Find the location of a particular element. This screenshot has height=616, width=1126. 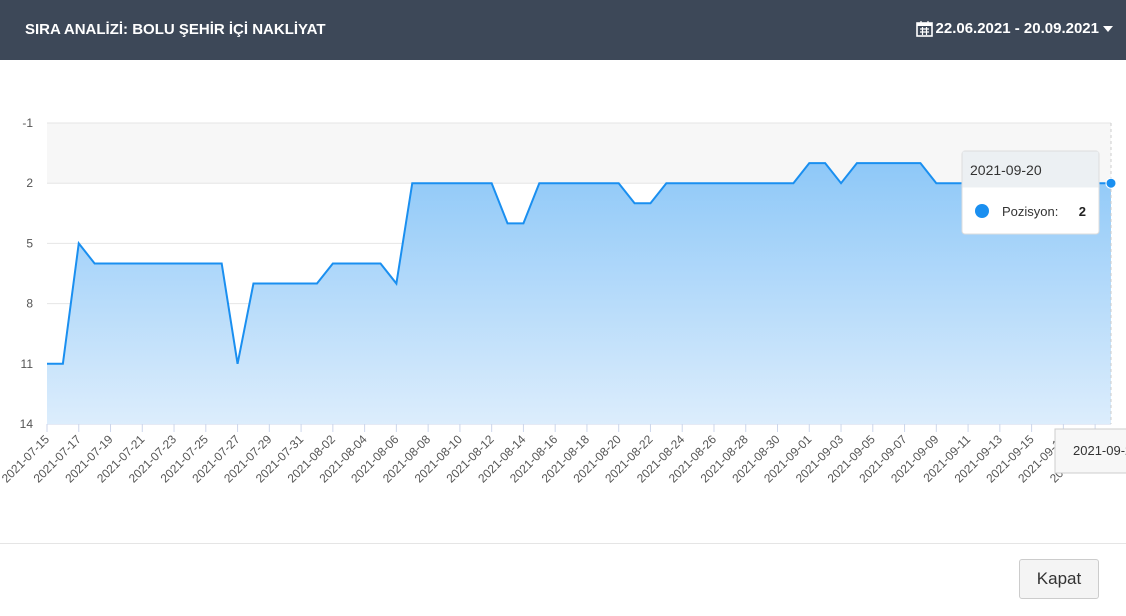

divider is located at coordinates (563, 543).